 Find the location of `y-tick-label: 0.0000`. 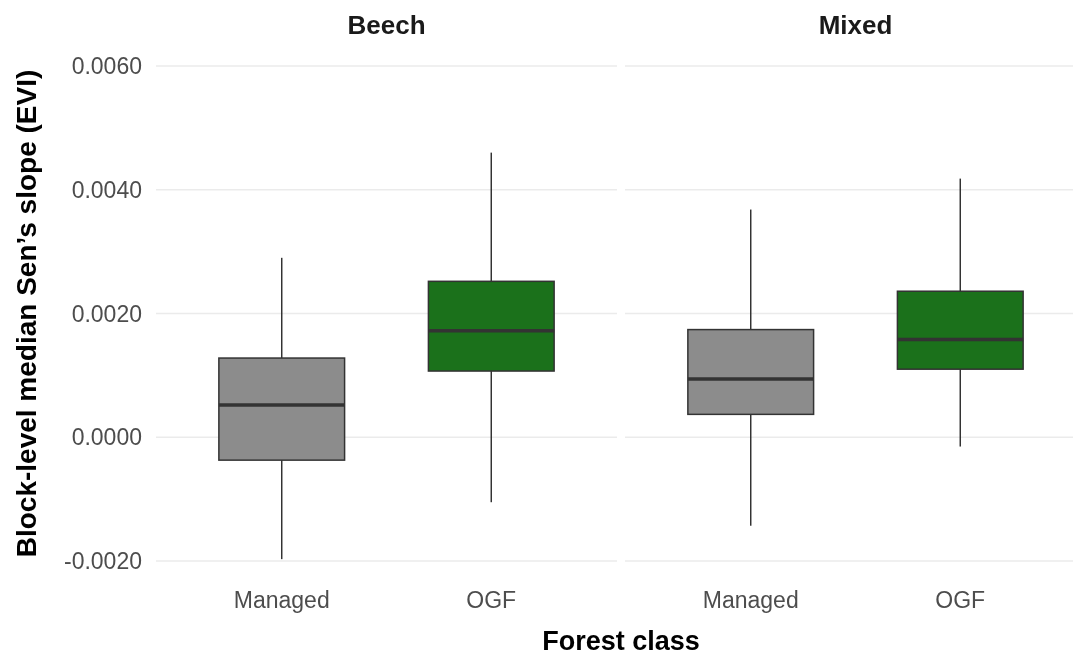

y-tick-label: 0.0000 is located at coordinates (106, 437).